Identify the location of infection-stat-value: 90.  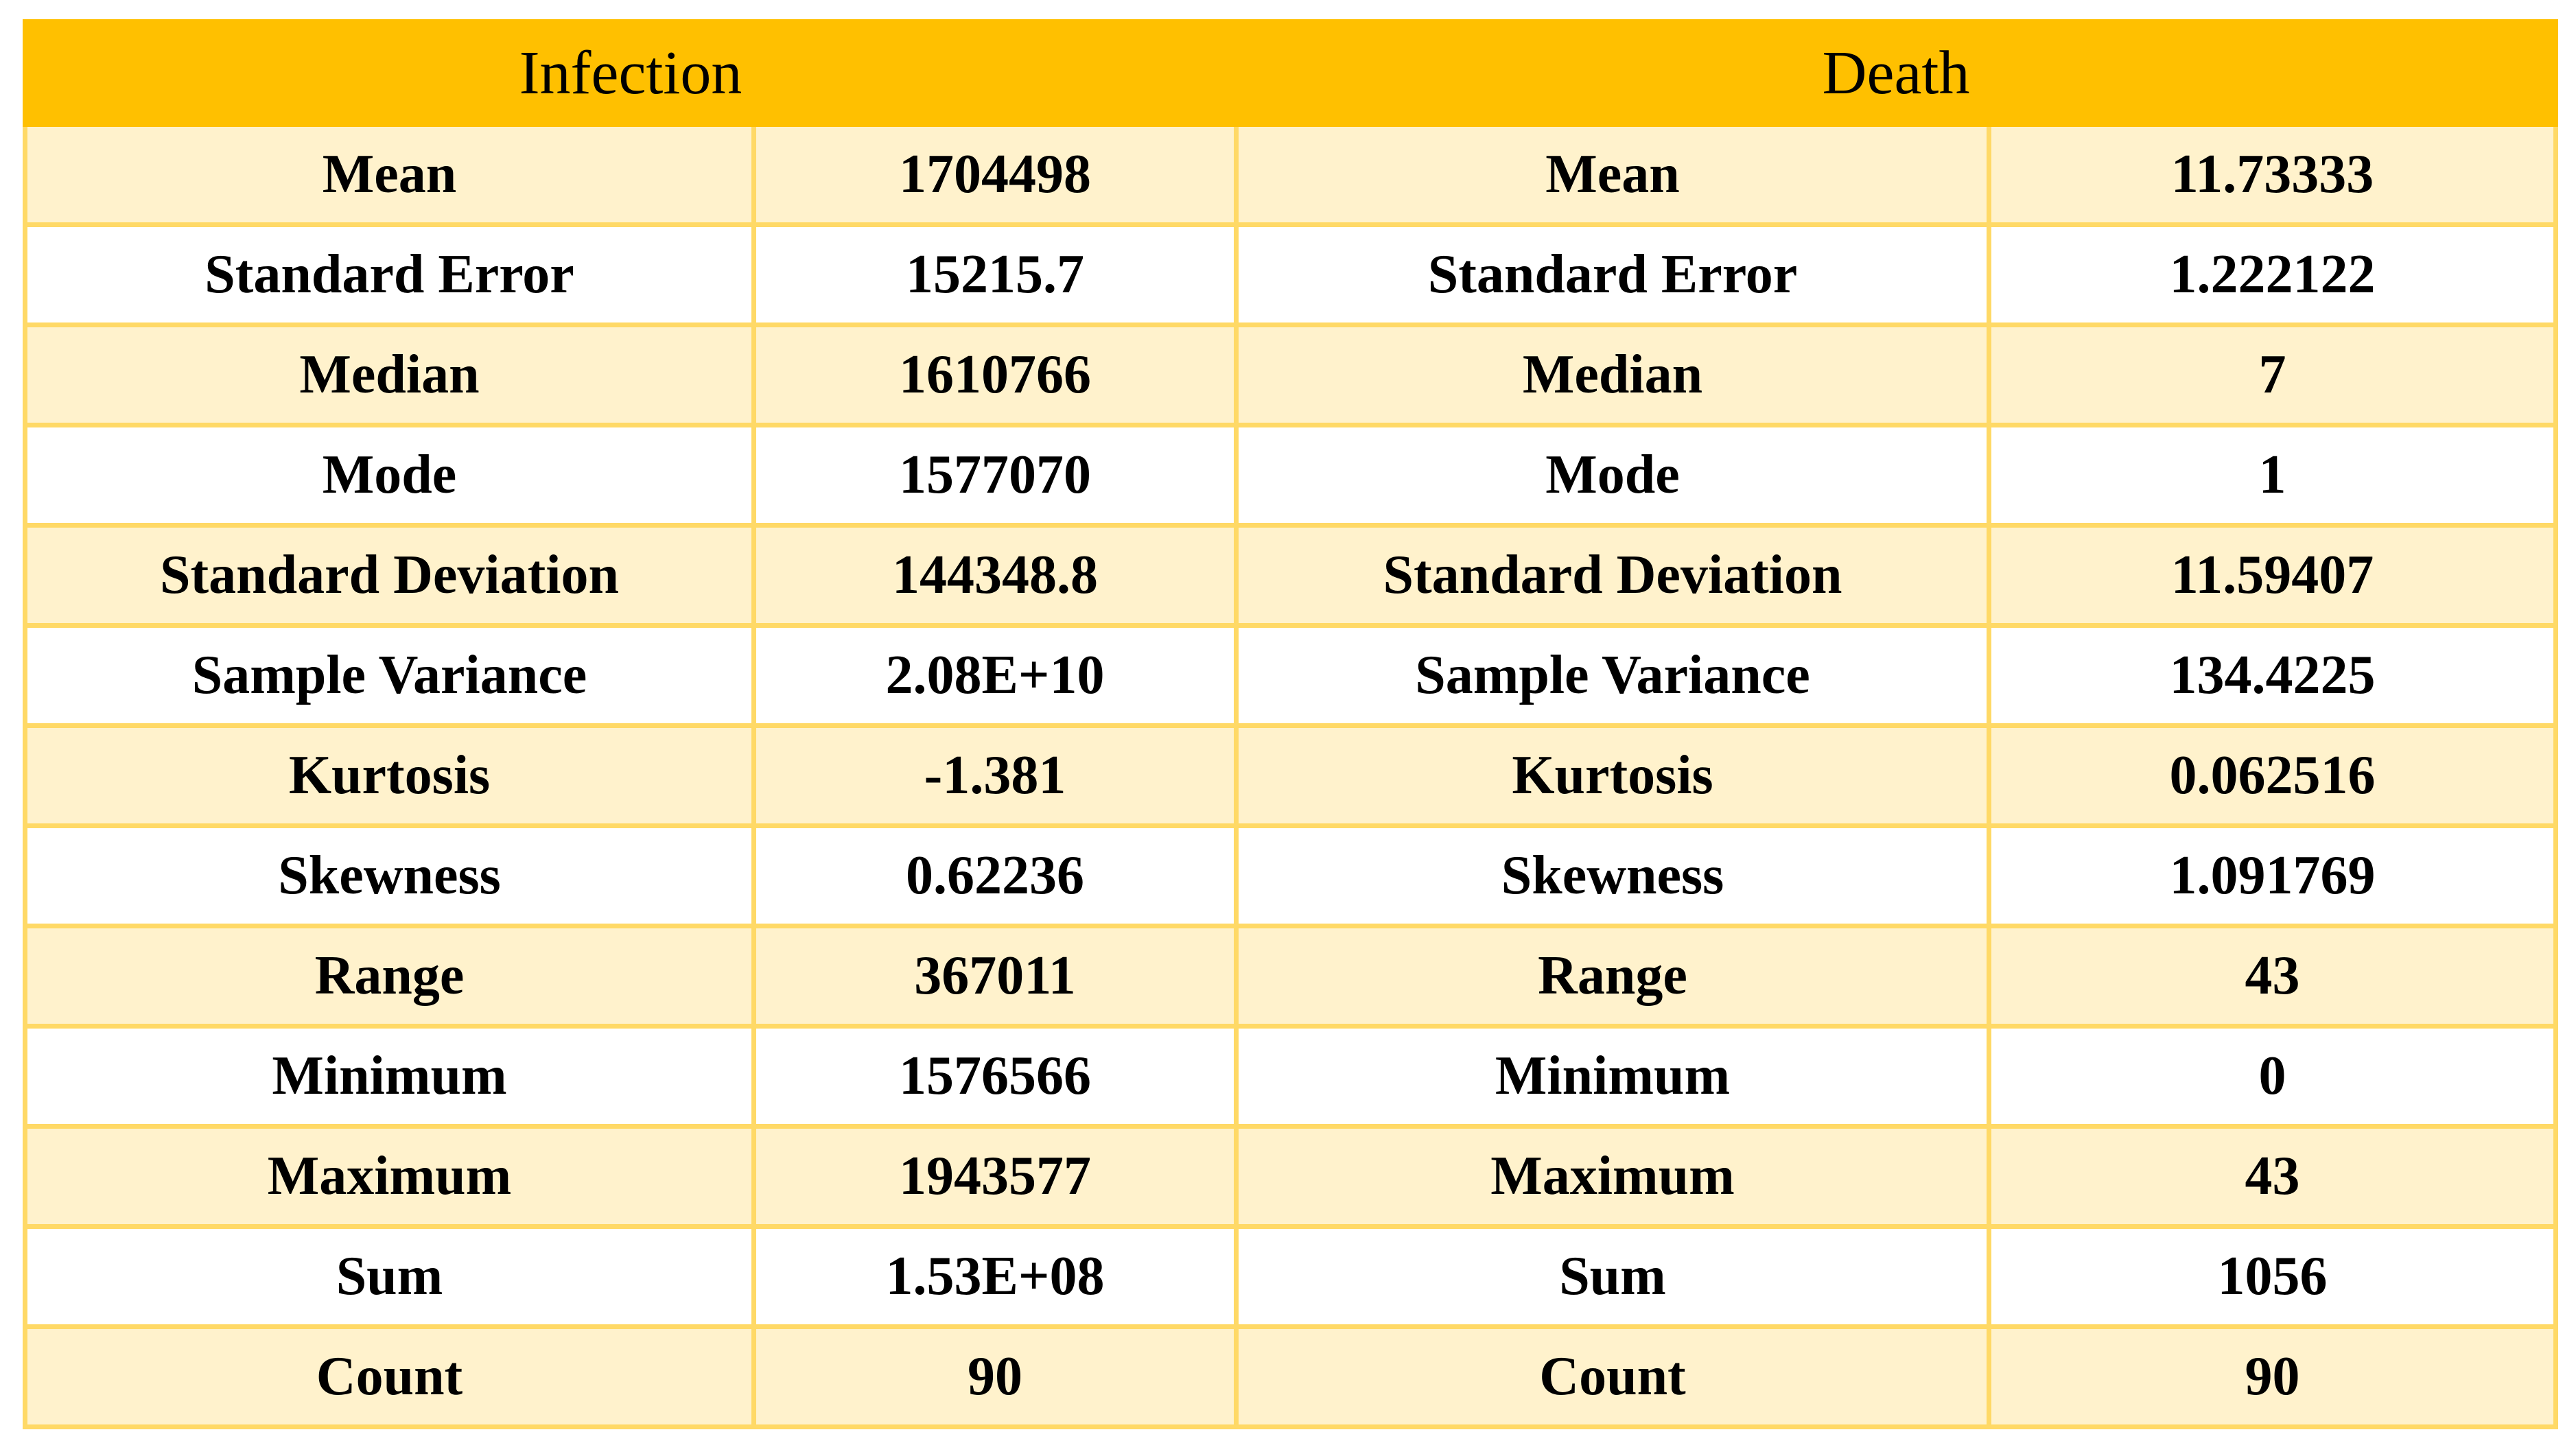
(995, 1377).